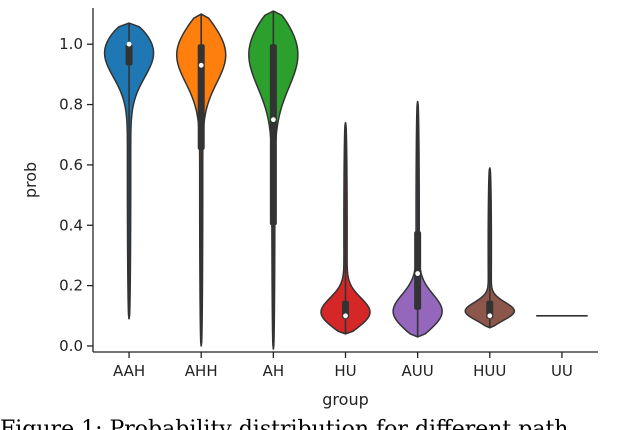  Describe the element at coordinates (489, 371) in the screenshot. I see `x-tick-label: HUU` at that location.